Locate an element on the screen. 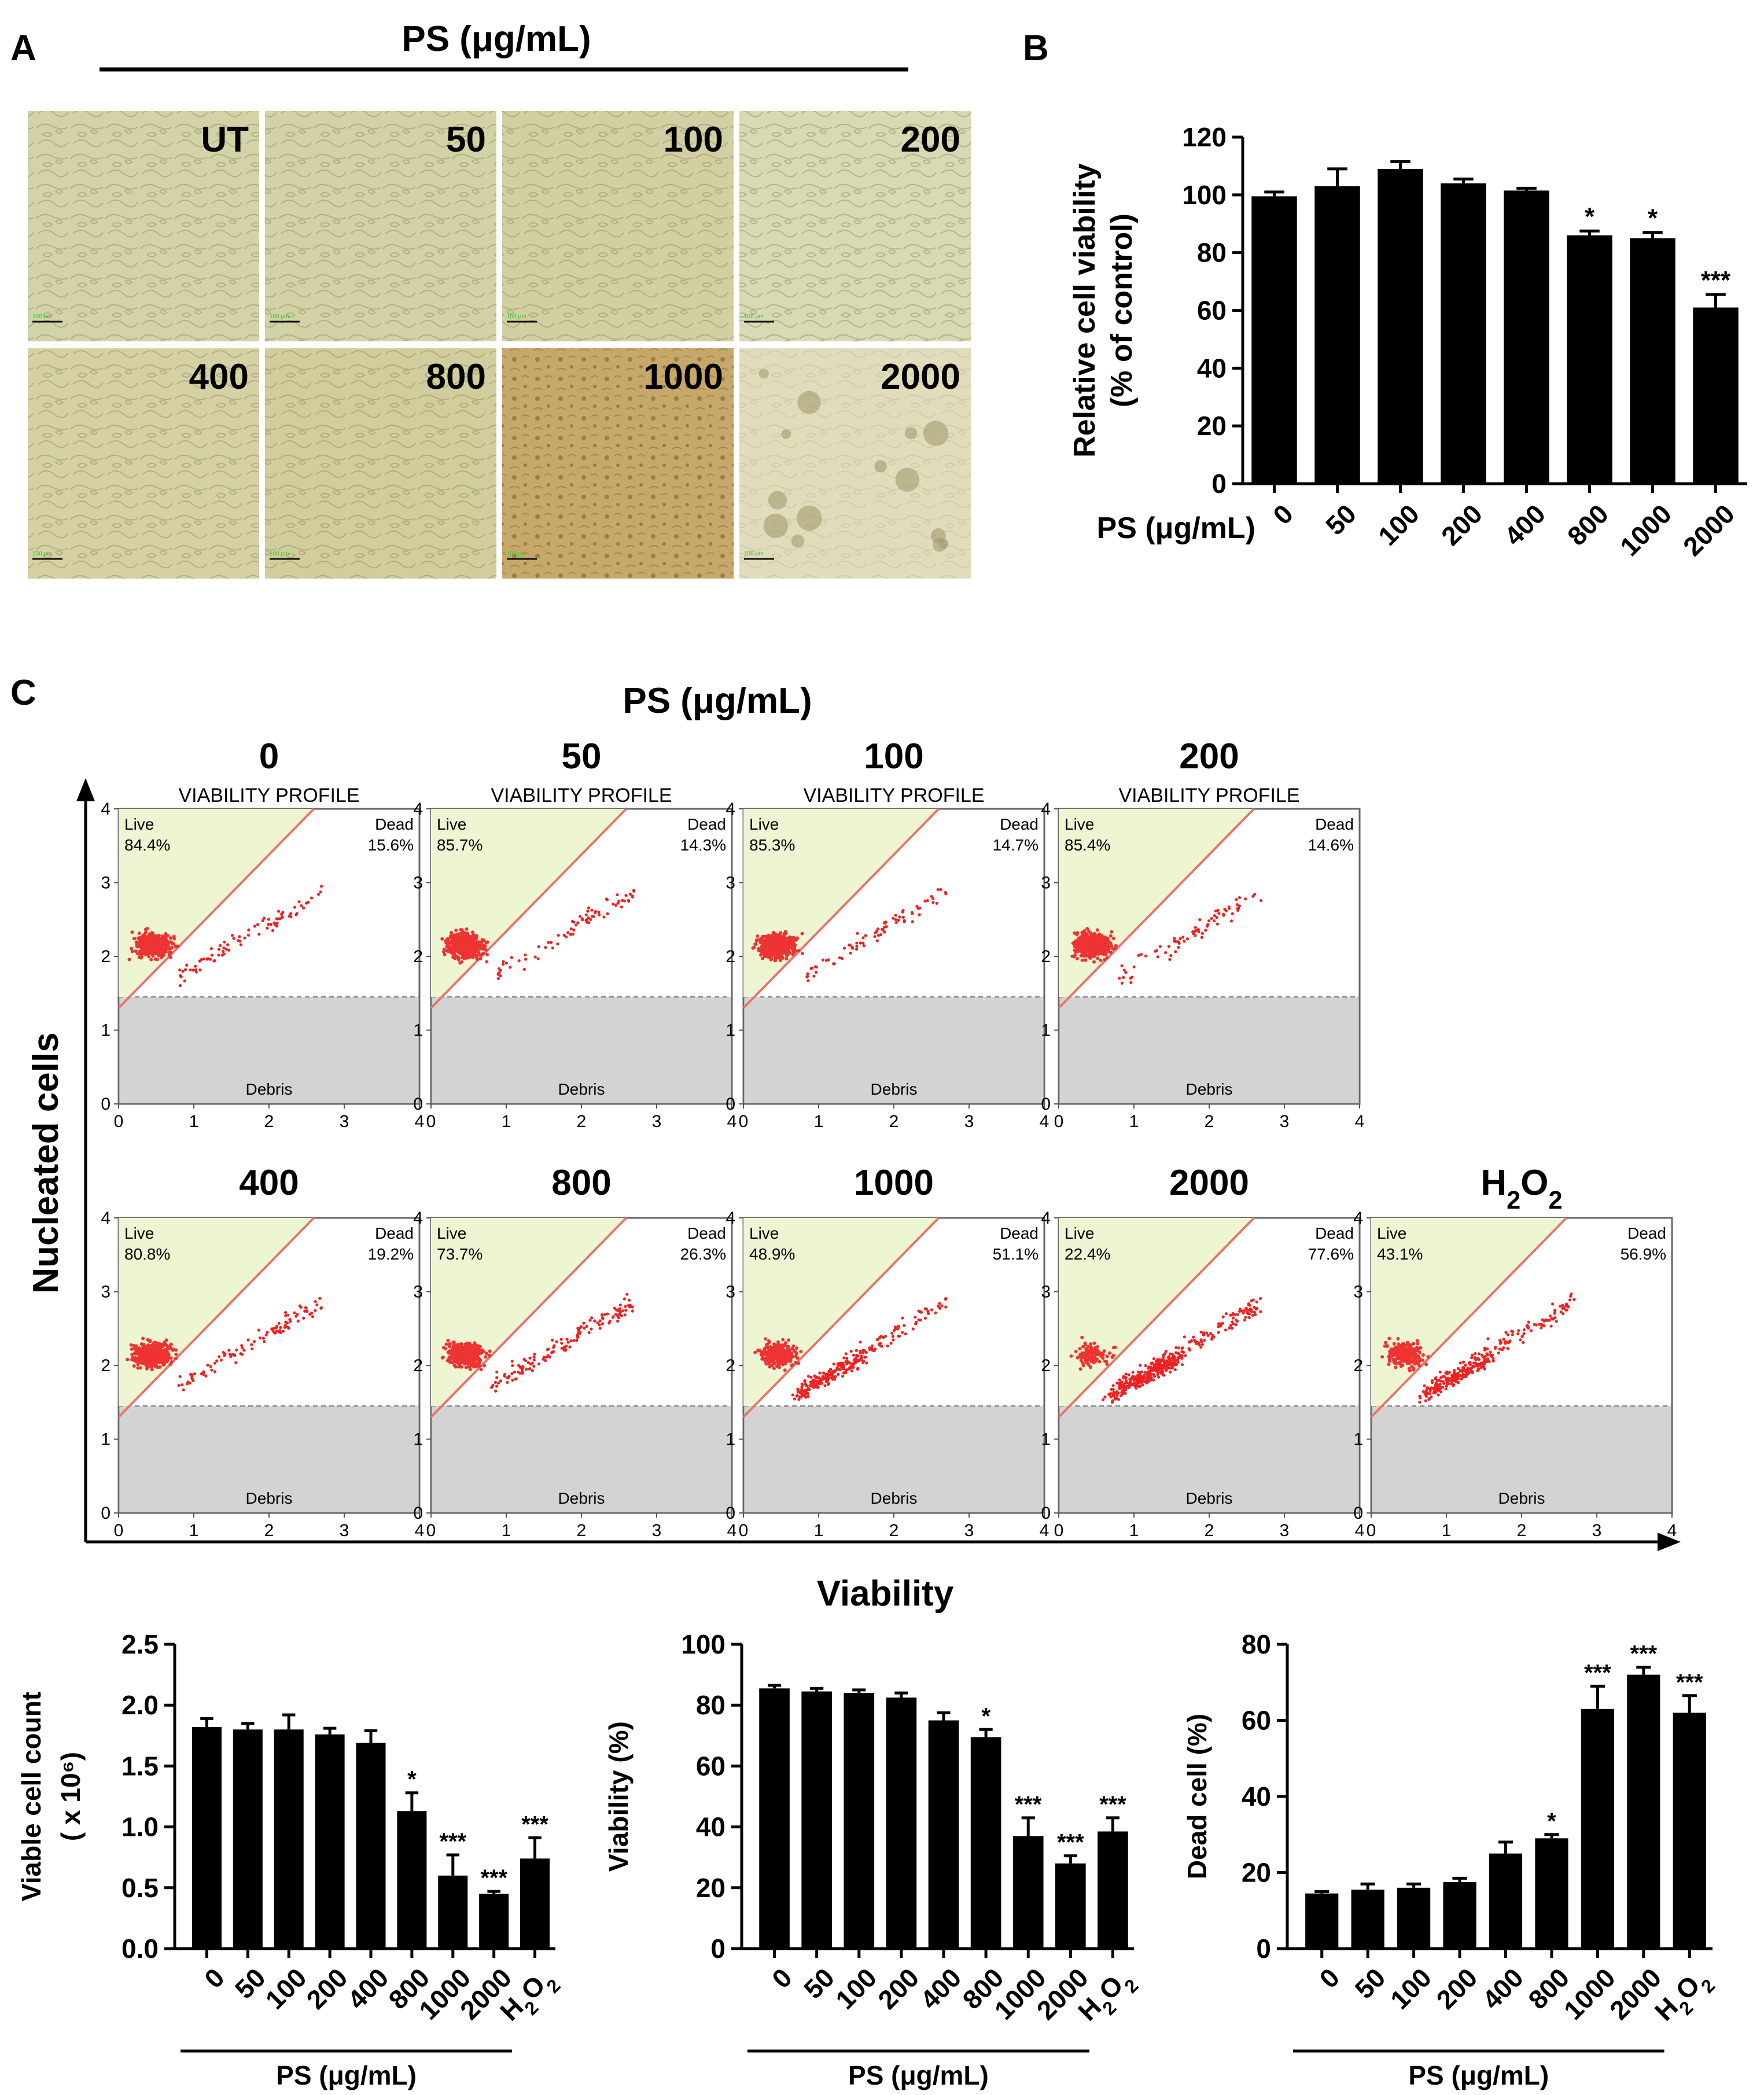 The width and height of the screenshot is (1764, 2095). live-dead-gate is located at coordinates (1156, 908).